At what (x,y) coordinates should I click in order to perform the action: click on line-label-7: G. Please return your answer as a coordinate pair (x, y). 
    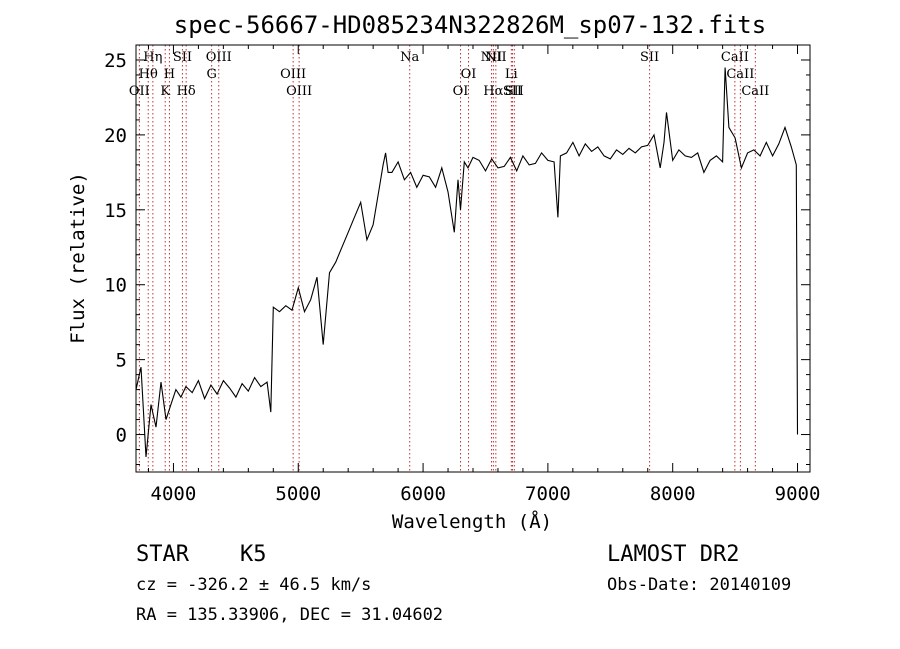
    Looking at the image, I should click on (211, 74).